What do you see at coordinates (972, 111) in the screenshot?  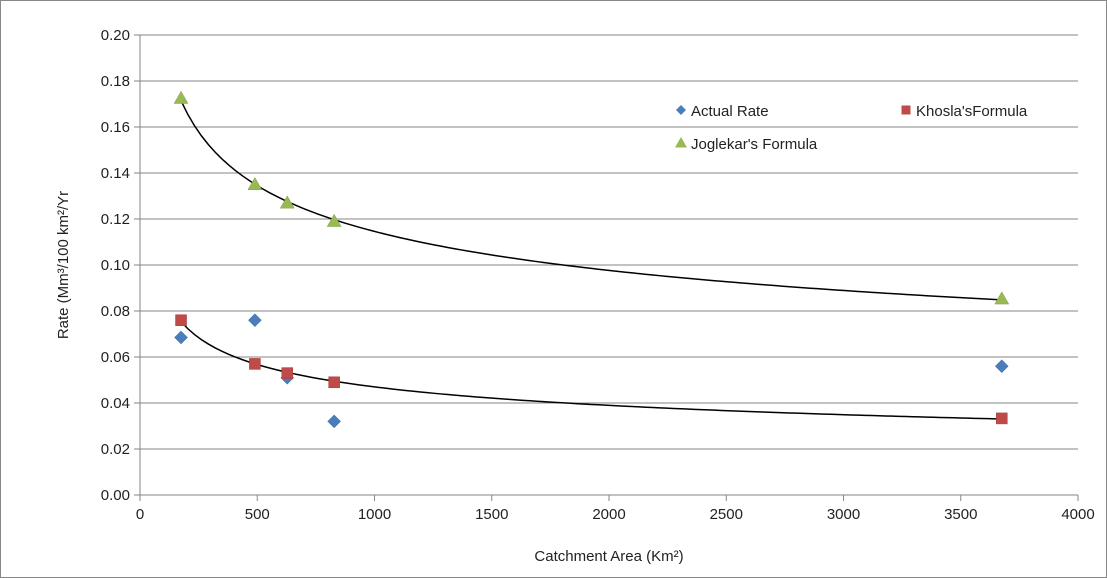 I see `legend-label: Khosla'sFormula` at bounding box center [972, 111].